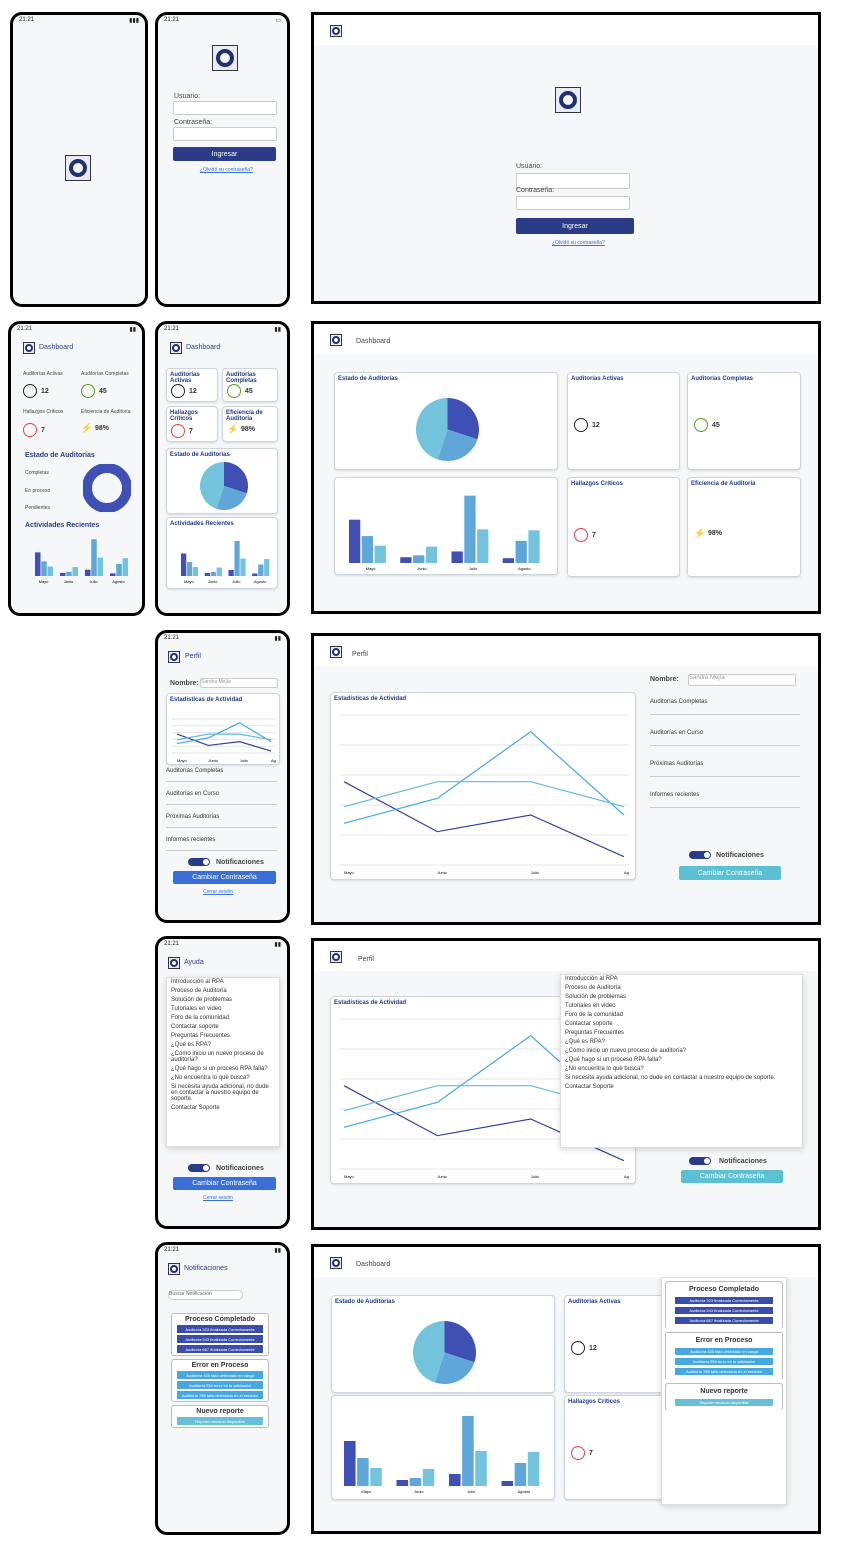 This screenshot has height=1550, width=842. Describe the element at coordinates (473, 568) in the screenshot. I see `x-tick-label: Julio` at that location.